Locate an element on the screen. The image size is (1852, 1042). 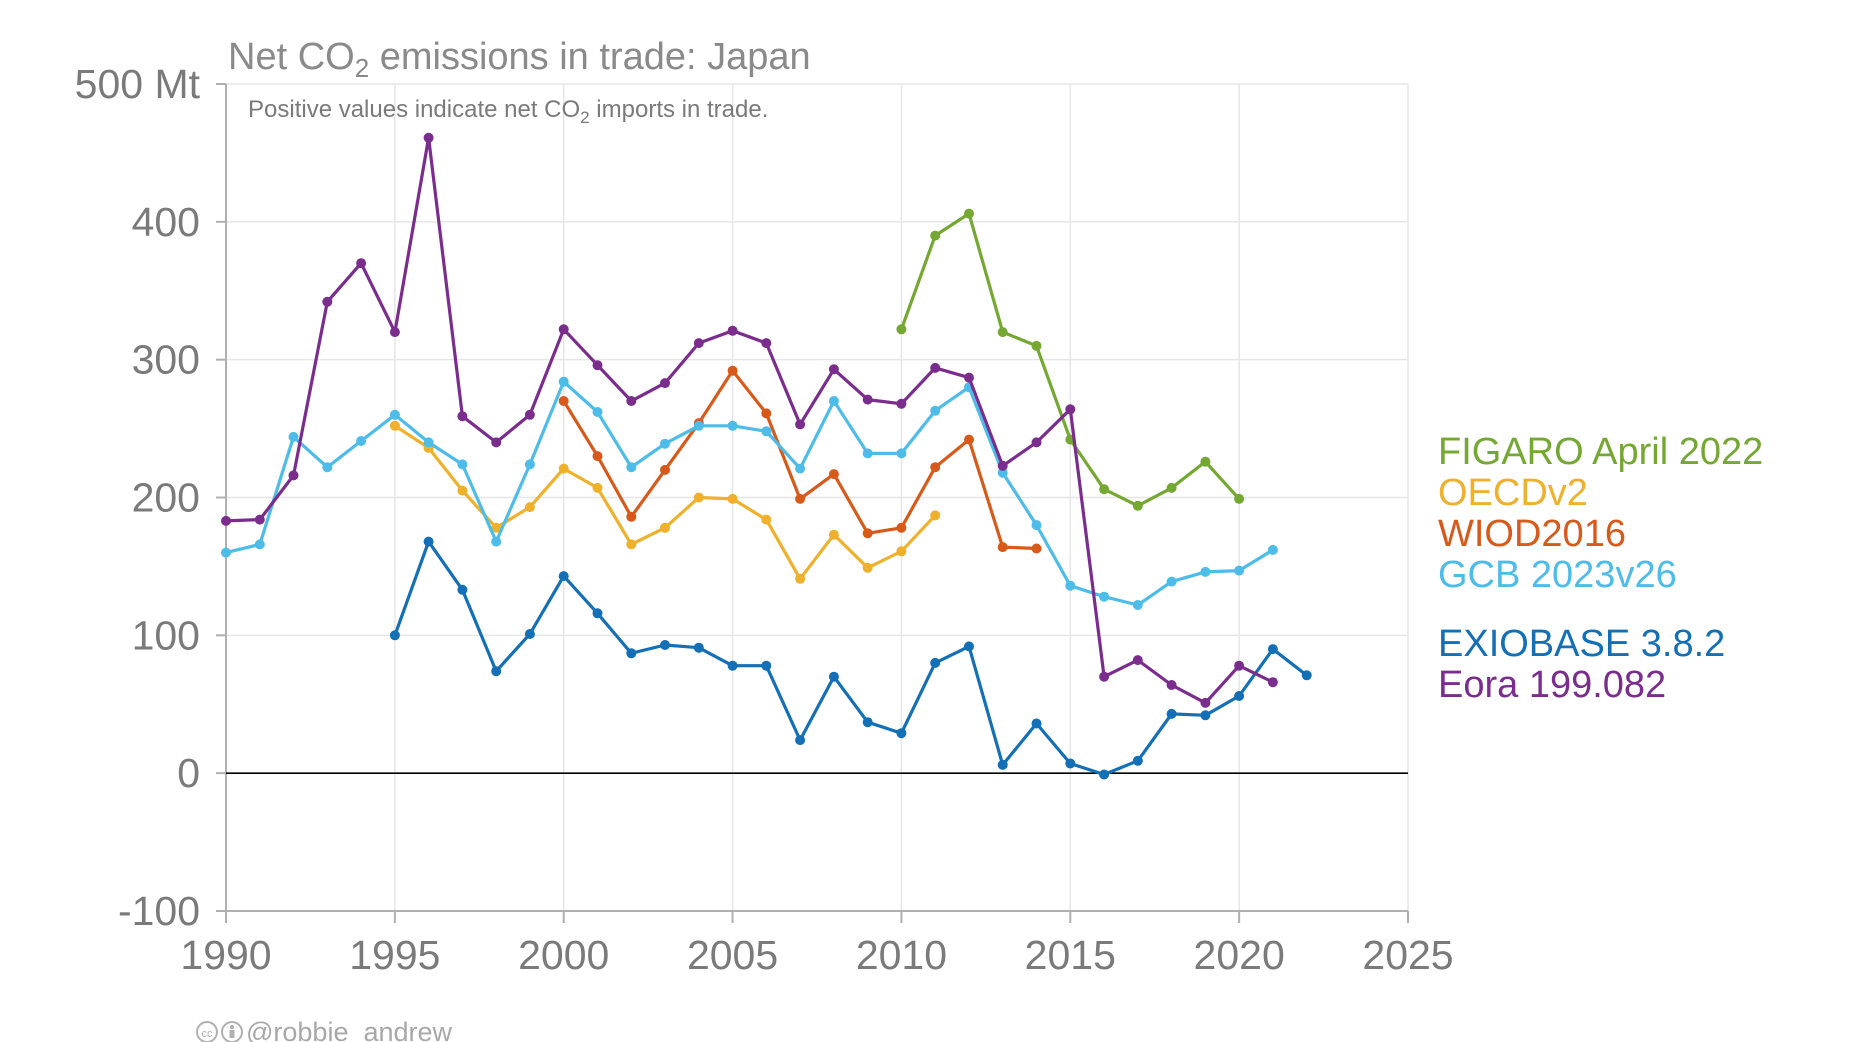
credit-text: @robbie_andrew is located at coordinates (349, 1029).